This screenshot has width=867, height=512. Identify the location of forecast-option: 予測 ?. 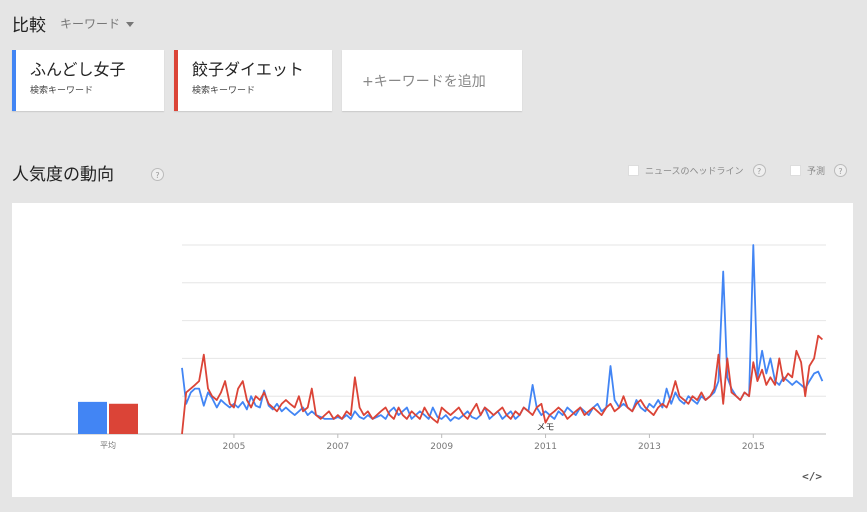
(819, 170).